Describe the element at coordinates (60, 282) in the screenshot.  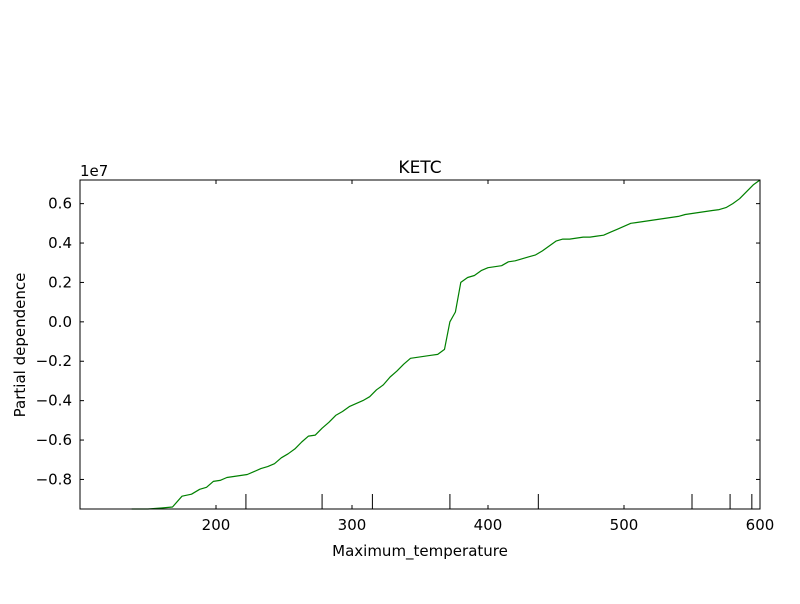
I see `y-tick-label: 0.2` at that location.